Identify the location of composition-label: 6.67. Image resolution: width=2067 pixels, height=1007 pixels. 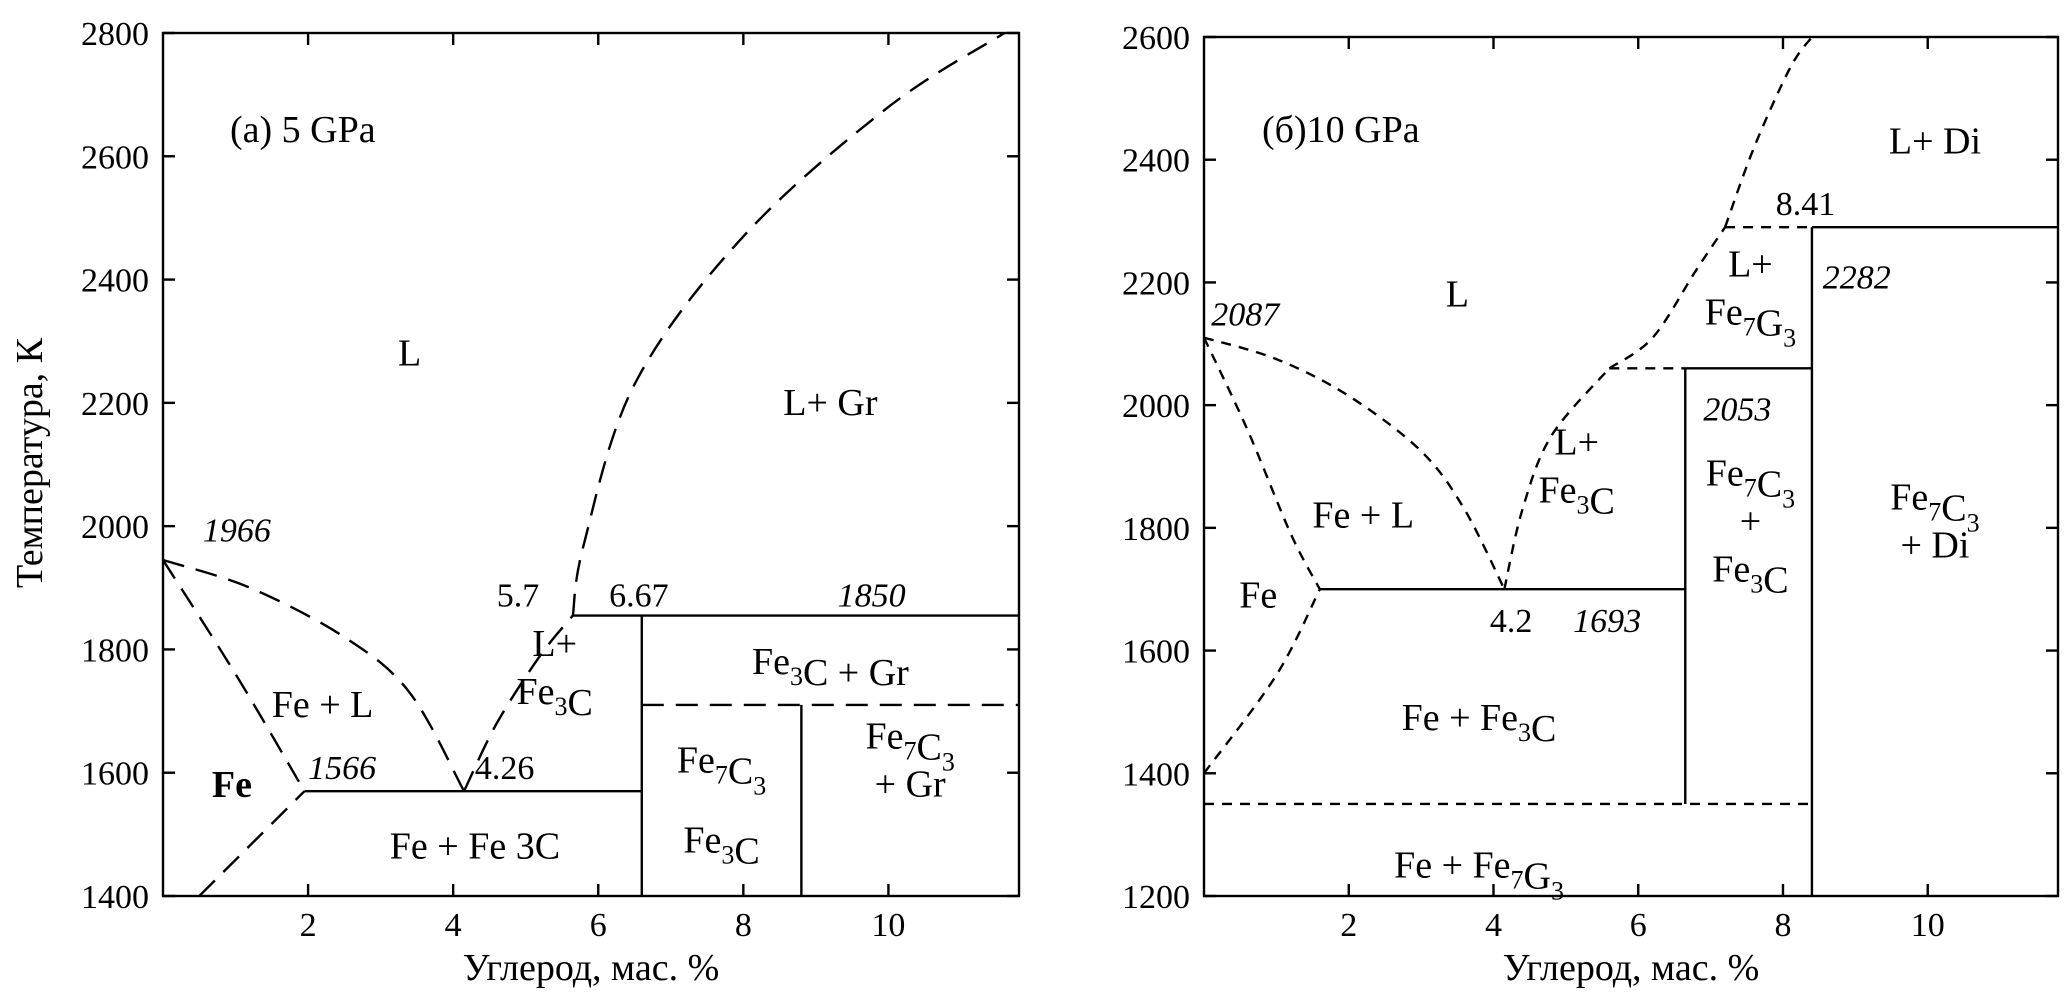
(639, 595).